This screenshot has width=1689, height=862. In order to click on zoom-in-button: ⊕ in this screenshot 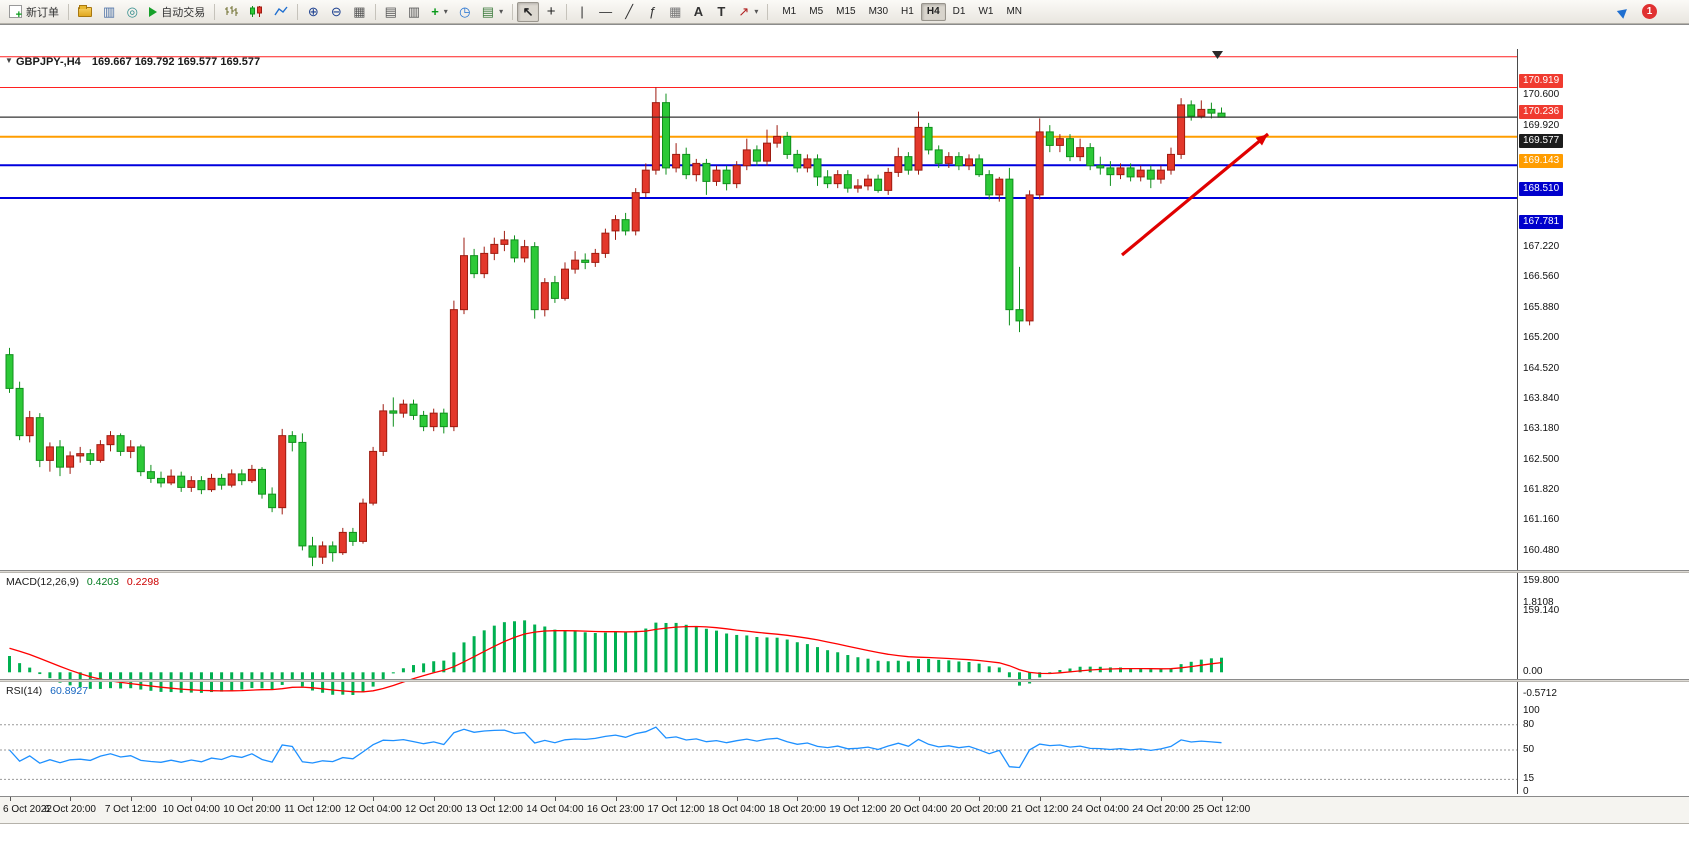, I will do `click(313, 12)`.